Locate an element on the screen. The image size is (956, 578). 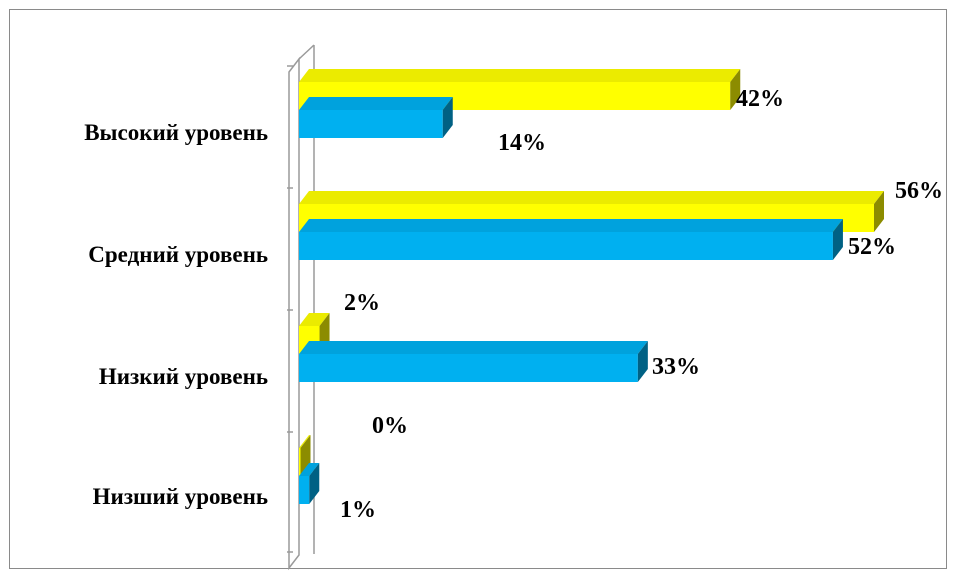
data-label: 1% is located at coordinates (358, 510).